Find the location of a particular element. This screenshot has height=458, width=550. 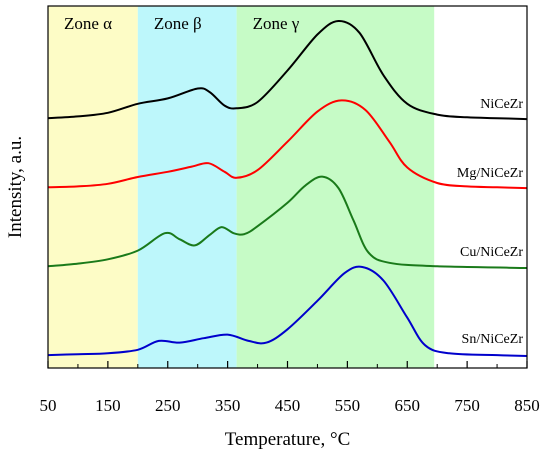

series-label-3: Cu/NiCeZr is located at coordinates (491, 252).